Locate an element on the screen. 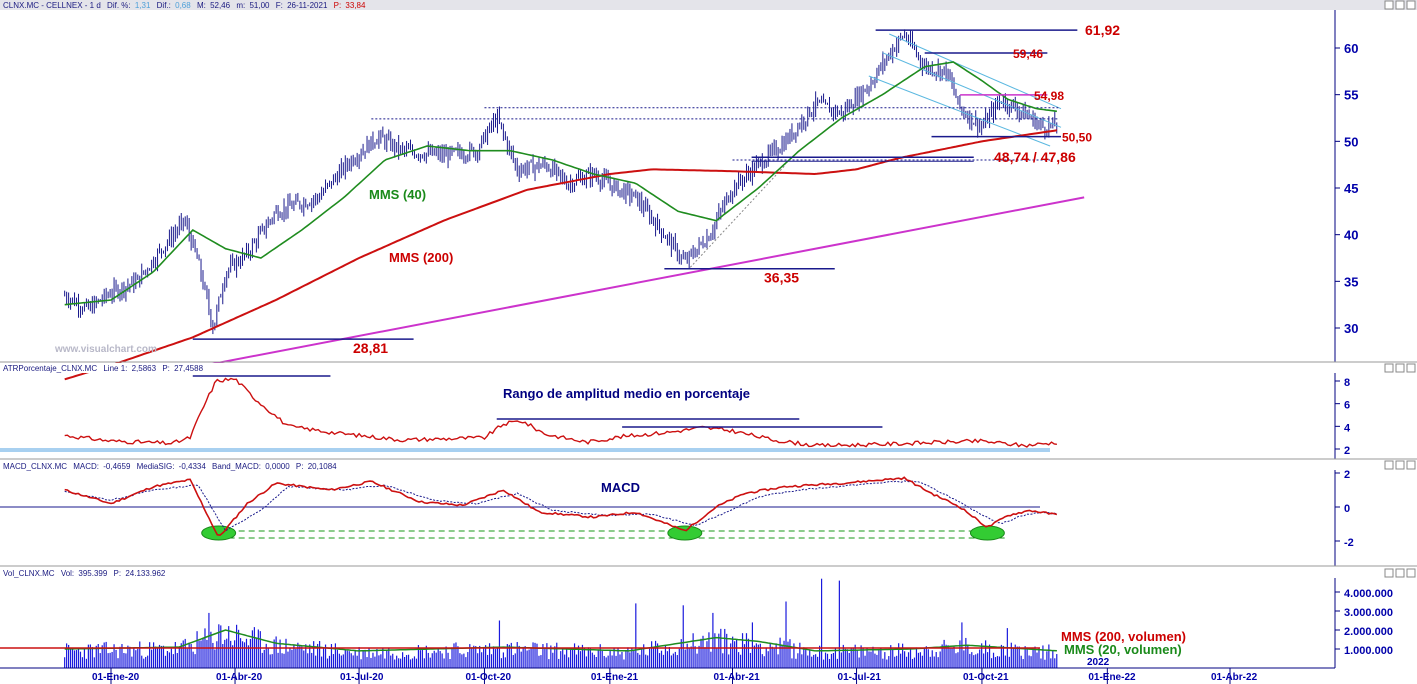 This screenshot has width=1417, height=684. macd-plot-area is located at coordinates (529, 508).